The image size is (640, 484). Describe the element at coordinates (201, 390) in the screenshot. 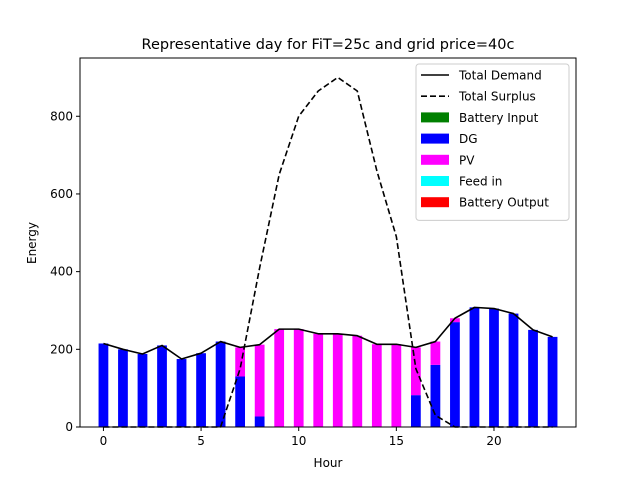

I see `bar-dg-h5` at that location.